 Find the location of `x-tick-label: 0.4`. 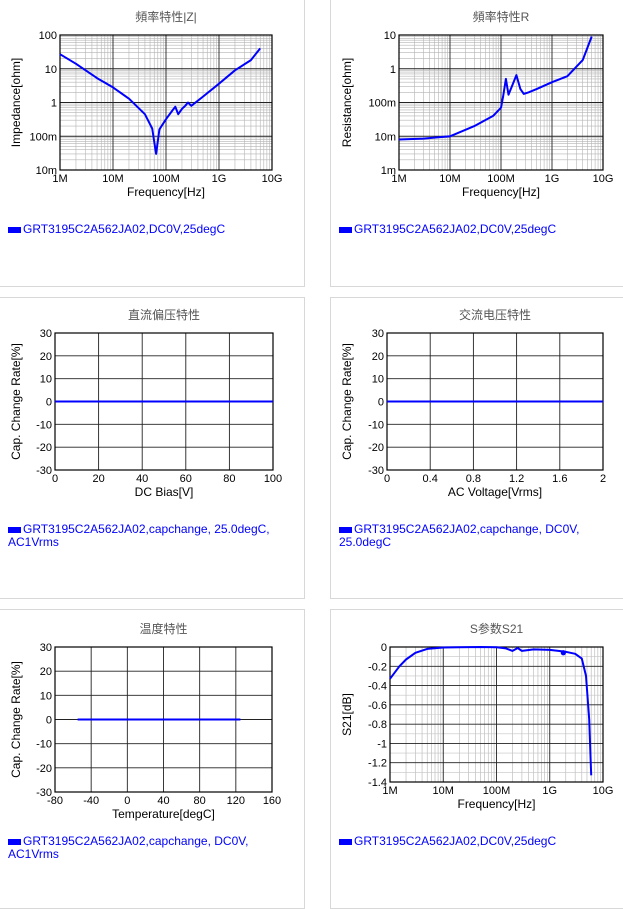

x-tick-label: 0.4 is located at coordinates (430, 479).